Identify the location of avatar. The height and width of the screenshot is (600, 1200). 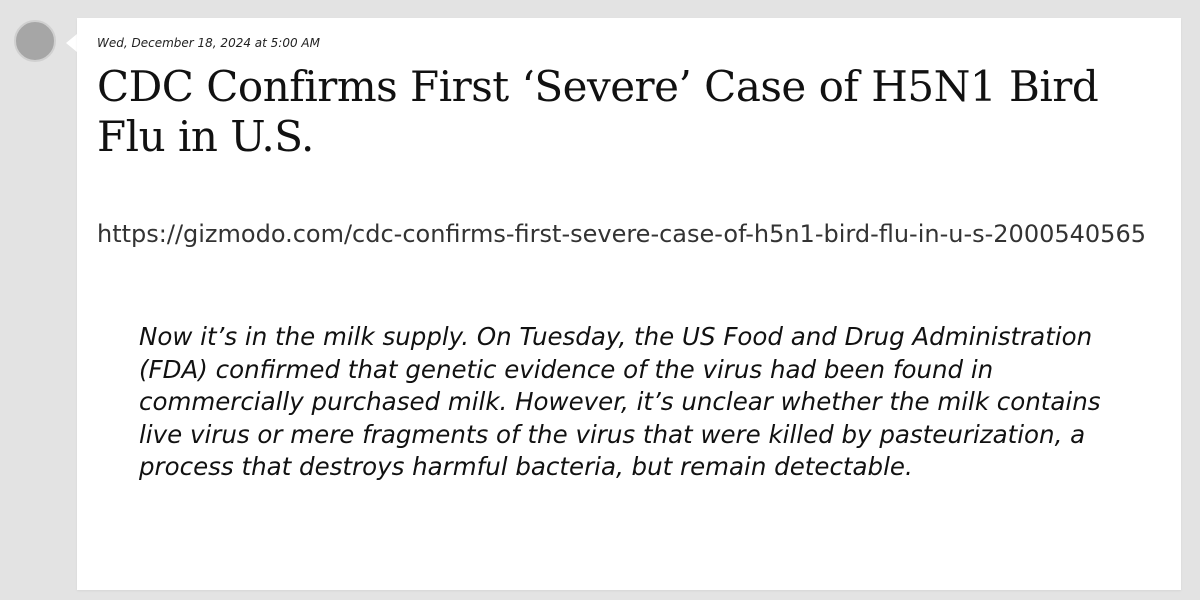
(35, 41).